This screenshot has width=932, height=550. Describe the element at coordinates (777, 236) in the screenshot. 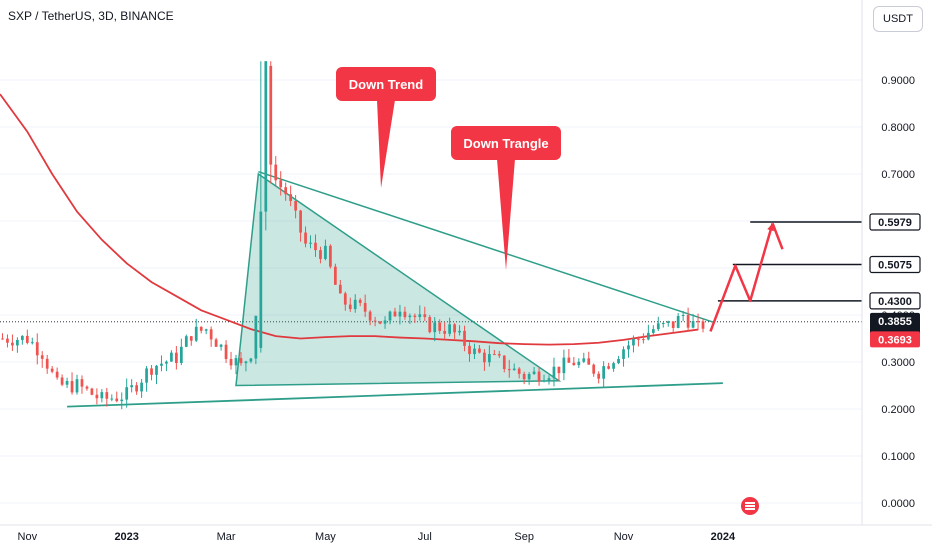

I see `projection-arrow-tail` at that location.